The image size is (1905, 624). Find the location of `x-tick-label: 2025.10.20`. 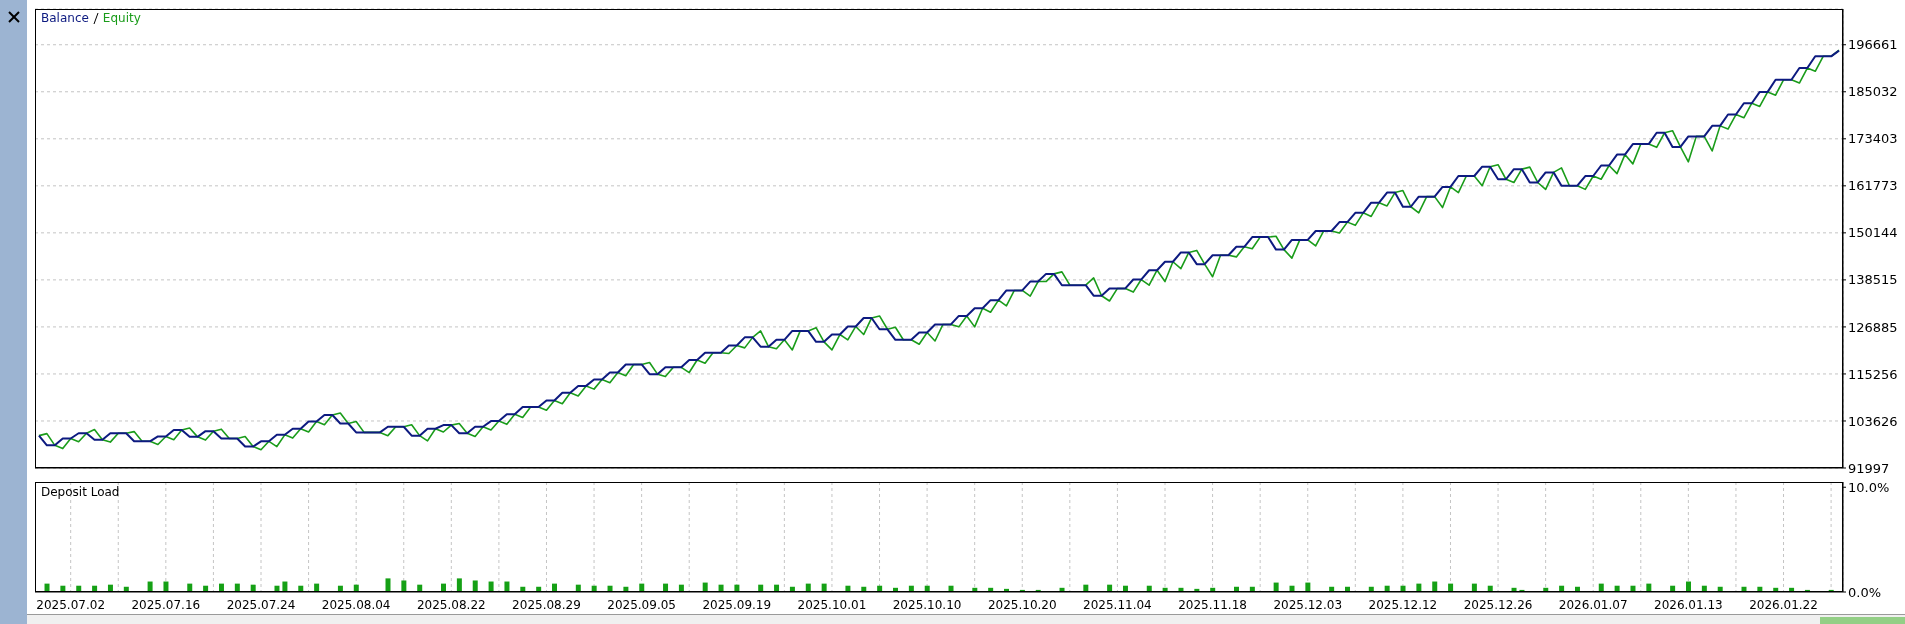

x-tick-label: 2025.10.20 is located at coordinates (1022, 604).